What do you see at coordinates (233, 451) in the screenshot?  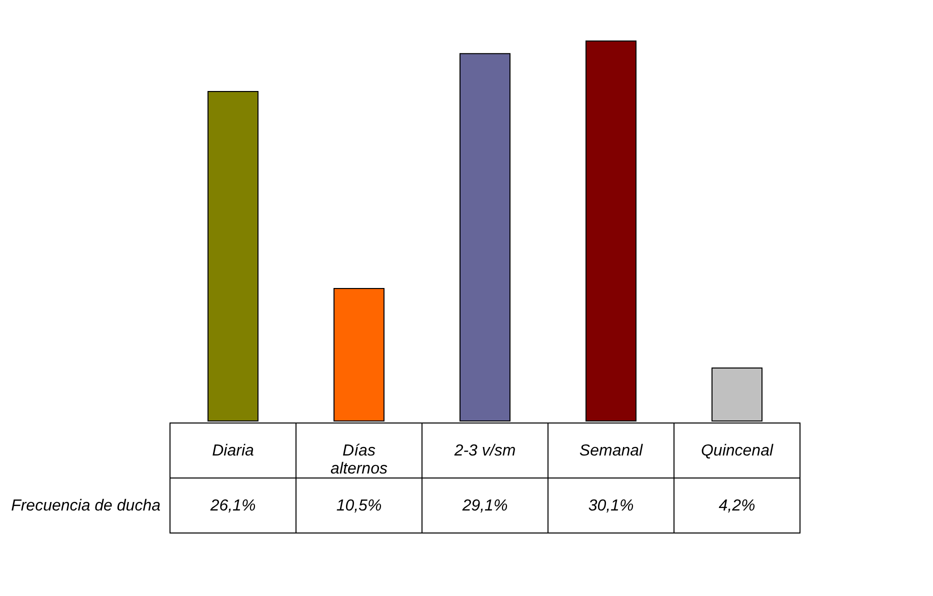 I see `x-tick-label: Diaria` at bounding box center [233, 451].